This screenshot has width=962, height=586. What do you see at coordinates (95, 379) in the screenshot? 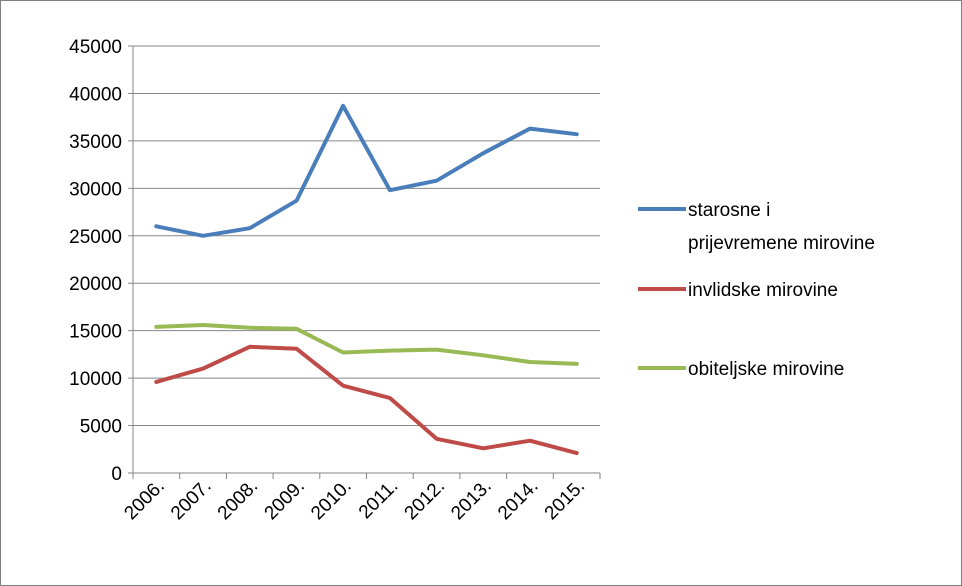
I see `y-tick-label: 10000` at bounding box center [95, 379].